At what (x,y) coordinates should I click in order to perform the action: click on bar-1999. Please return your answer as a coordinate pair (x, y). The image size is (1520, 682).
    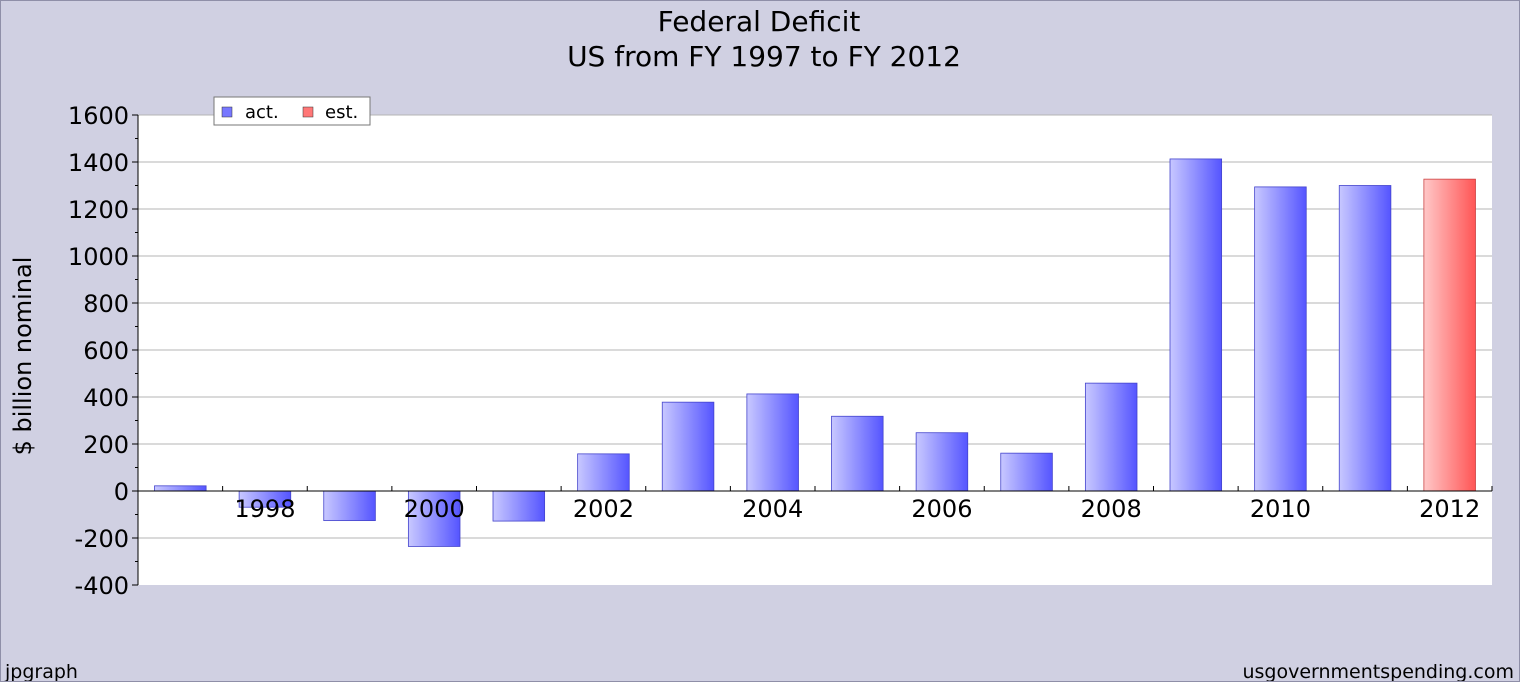
    Looking at the image, I should click on (349, 506).